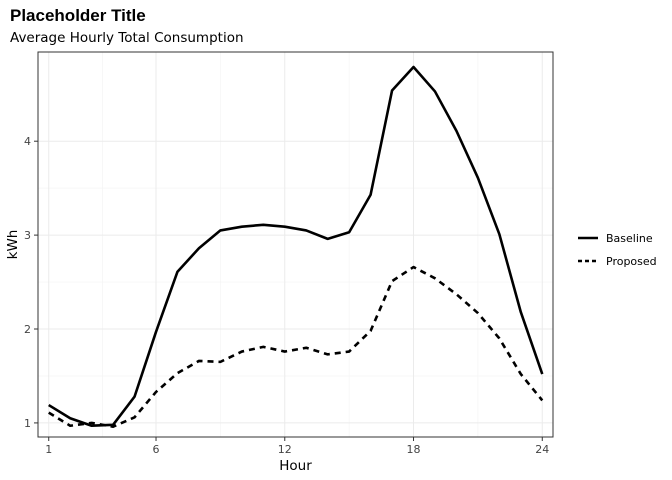  What do you see at coordinates (295, 466) in the screenshot?
I see `x-axis-title: Hour` at bounding box center [295, 466].